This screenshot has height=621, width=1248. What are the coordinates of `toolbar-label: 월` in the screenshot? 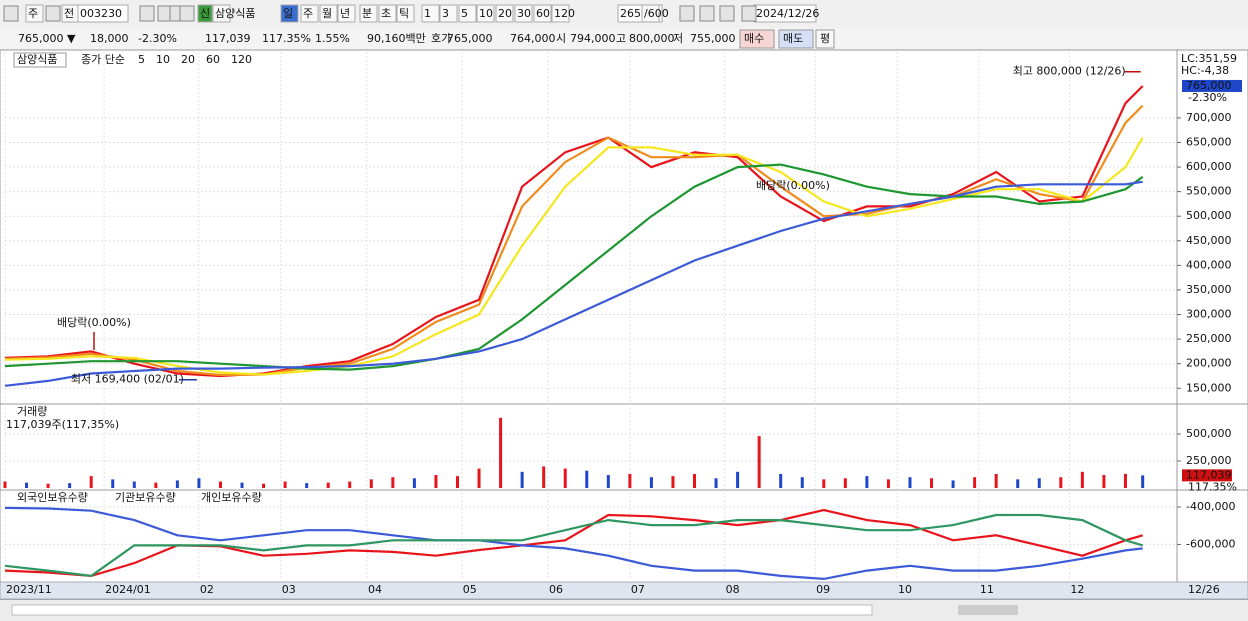 It's located at (327, 13).